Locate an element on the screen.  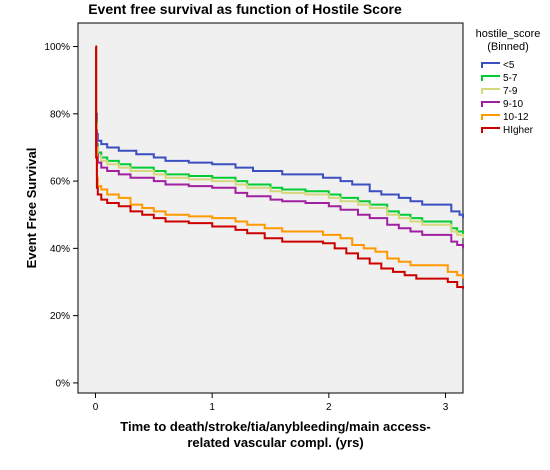
legend-title-line-1: hostile_score is located at coordinates (508, 34).